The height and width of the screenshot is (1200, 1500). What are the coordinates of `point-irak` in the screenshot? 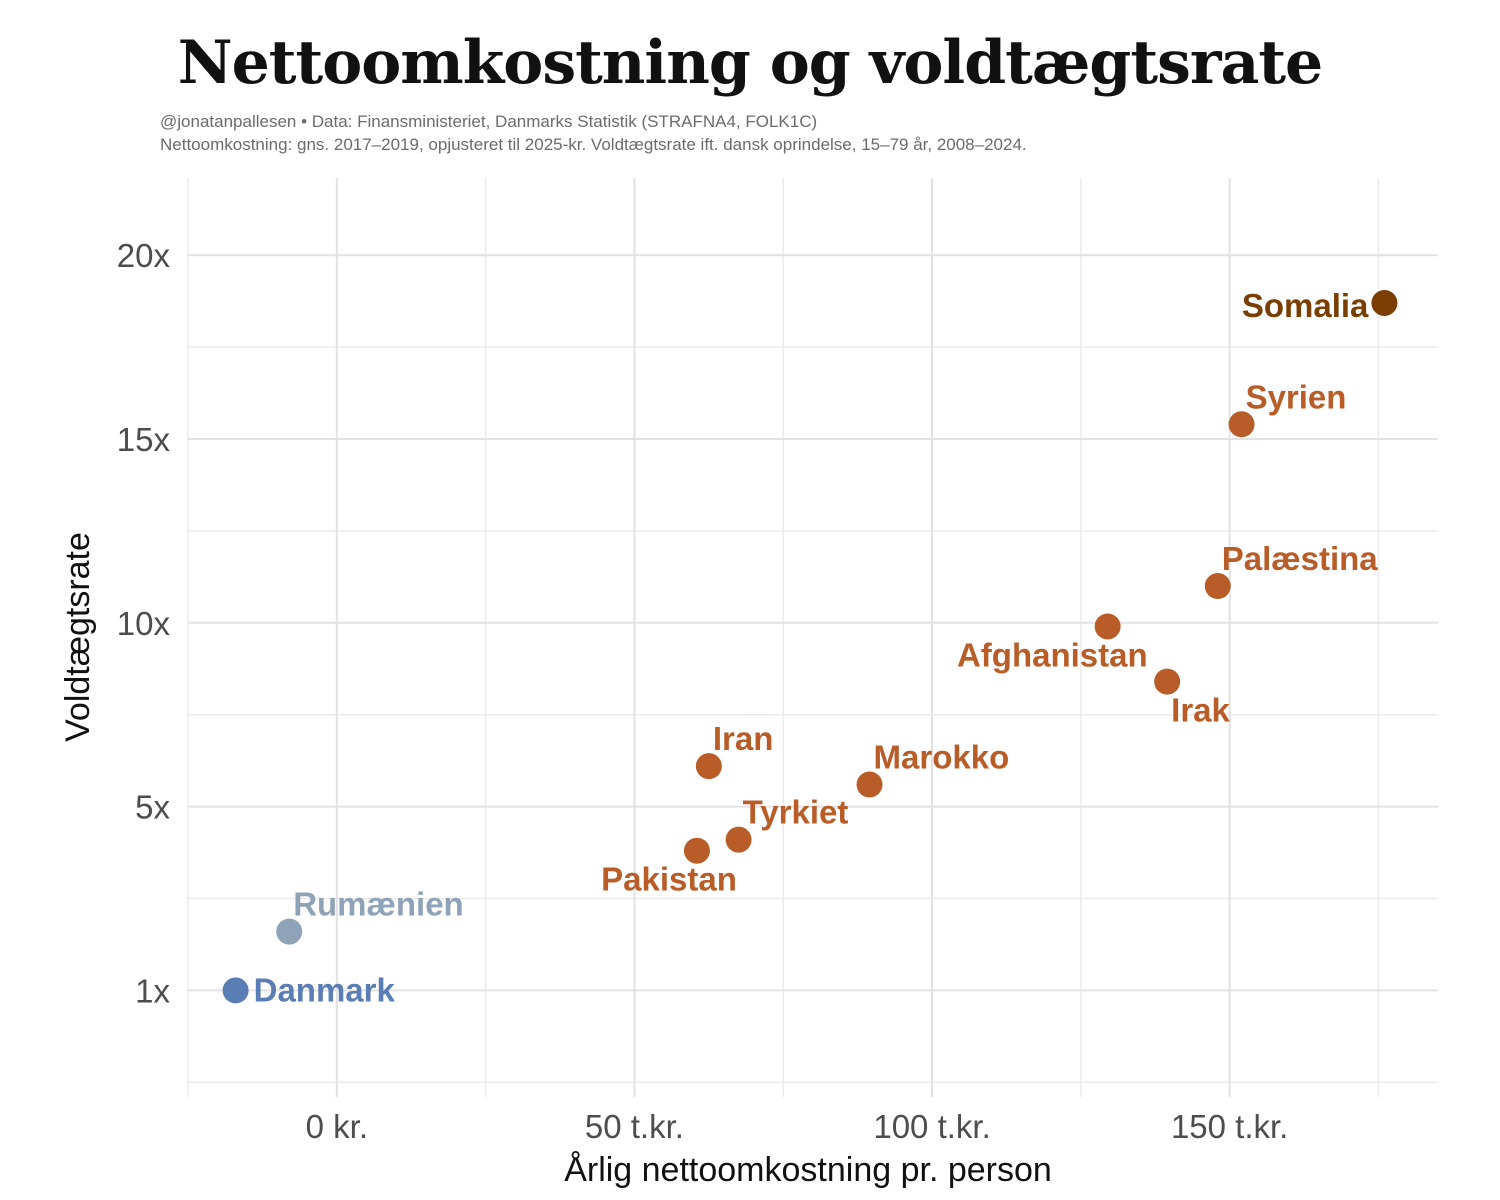 It's located at (1167, 681).